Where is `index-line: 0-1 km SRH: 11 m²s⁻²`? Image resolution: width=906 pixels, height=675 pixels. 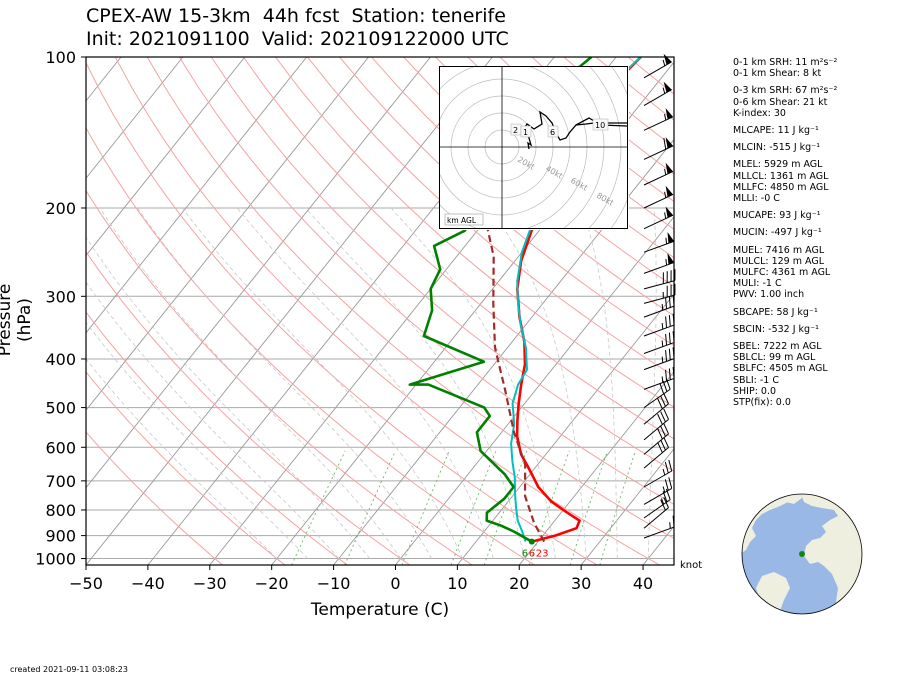
index-line: 0-1 km SRH: 11 m²s⁻² is located at coordinates (785, 62).